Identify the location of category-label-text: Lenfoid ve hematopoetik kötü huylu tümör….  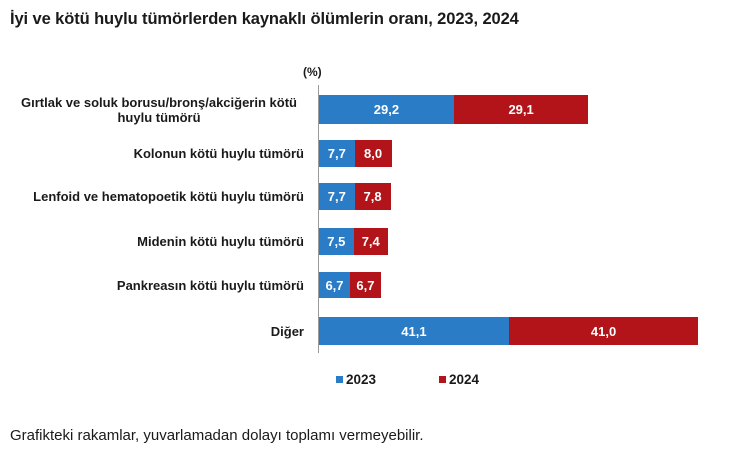
(168, 196).